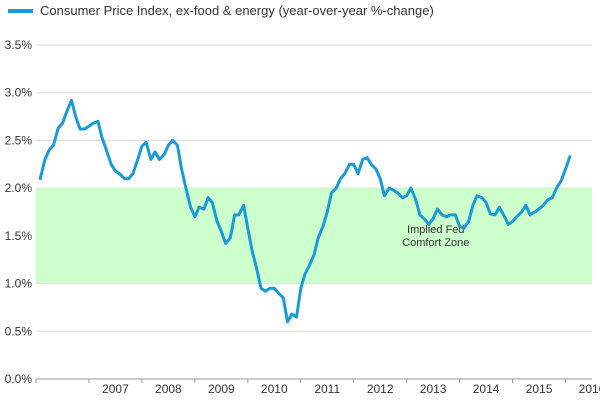  Describe the element at coordinates (589, 389) in the screenshot. I see `x-tick-label: 2016` at that location.